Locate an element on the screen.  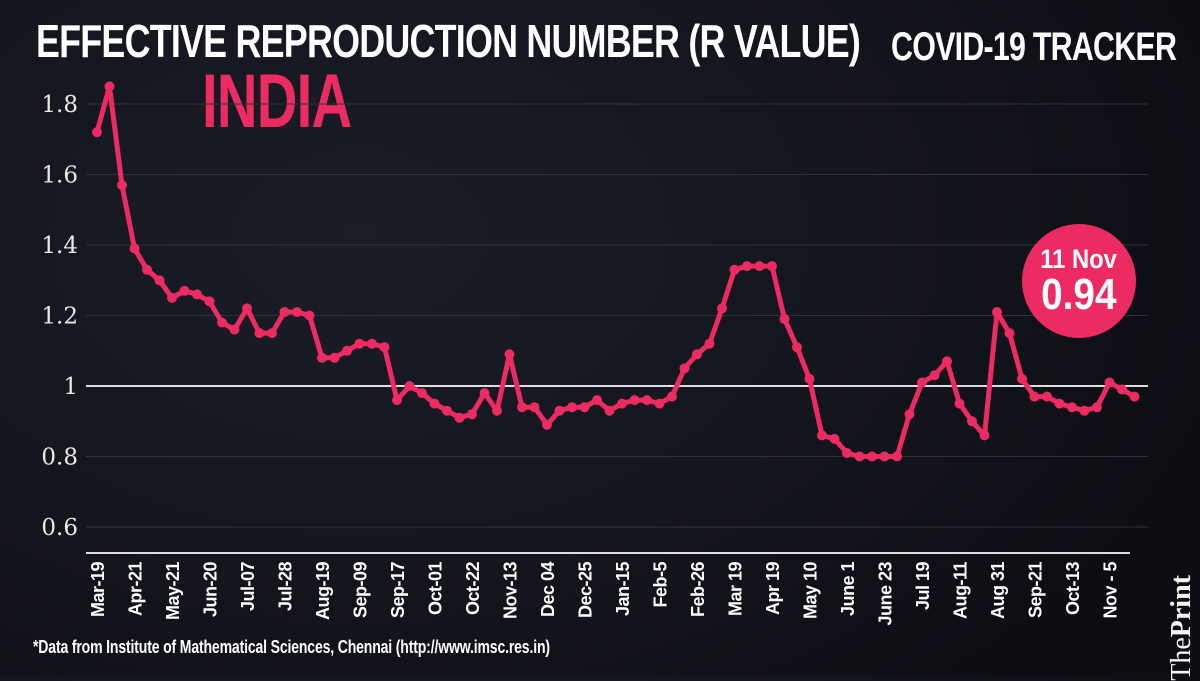
y-tick-label: 0.8 is located at coordinates (59, 458).